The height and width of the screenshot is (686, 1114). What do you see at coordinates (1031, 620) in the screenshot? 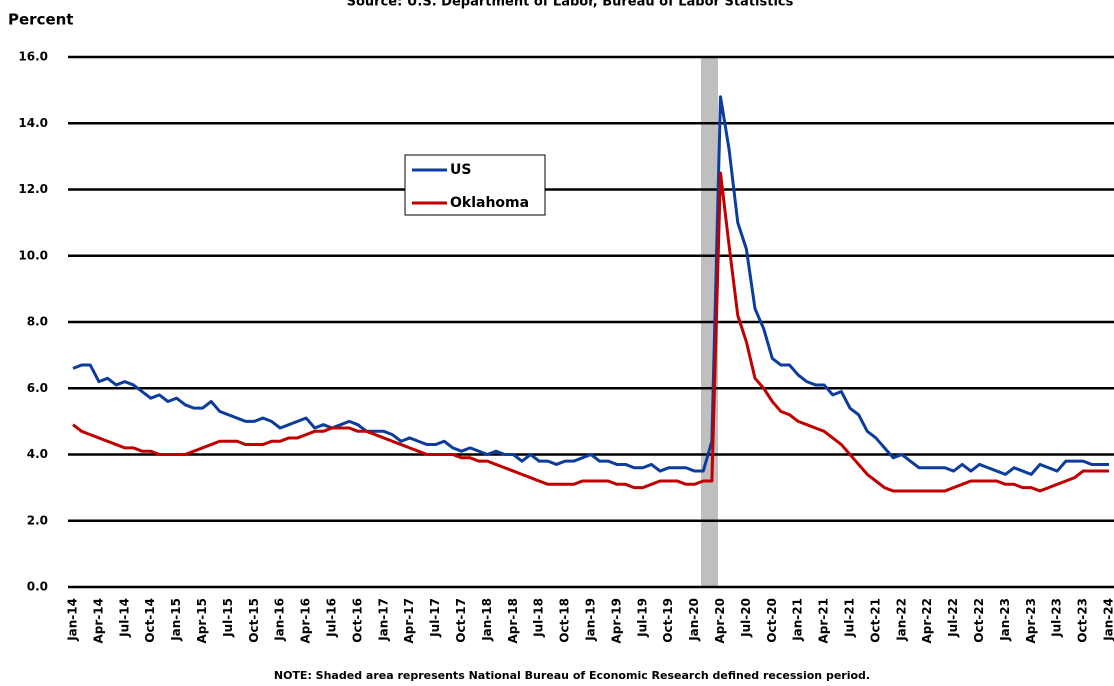
I see `x-tick-label: Apr-23` at bounding box center [1031, 620].